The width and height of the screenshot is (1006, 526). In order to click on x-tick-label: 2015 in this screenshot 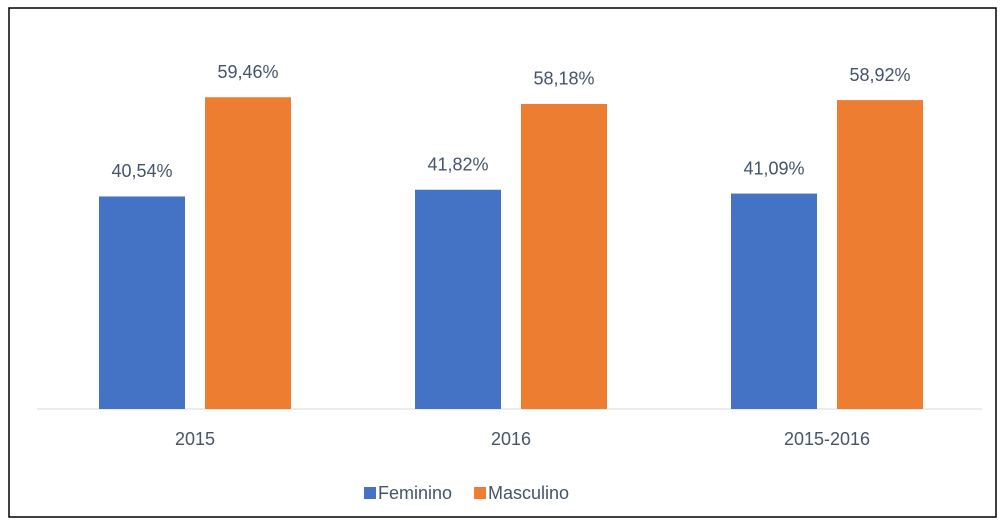, I will do `click(195, 439)`.